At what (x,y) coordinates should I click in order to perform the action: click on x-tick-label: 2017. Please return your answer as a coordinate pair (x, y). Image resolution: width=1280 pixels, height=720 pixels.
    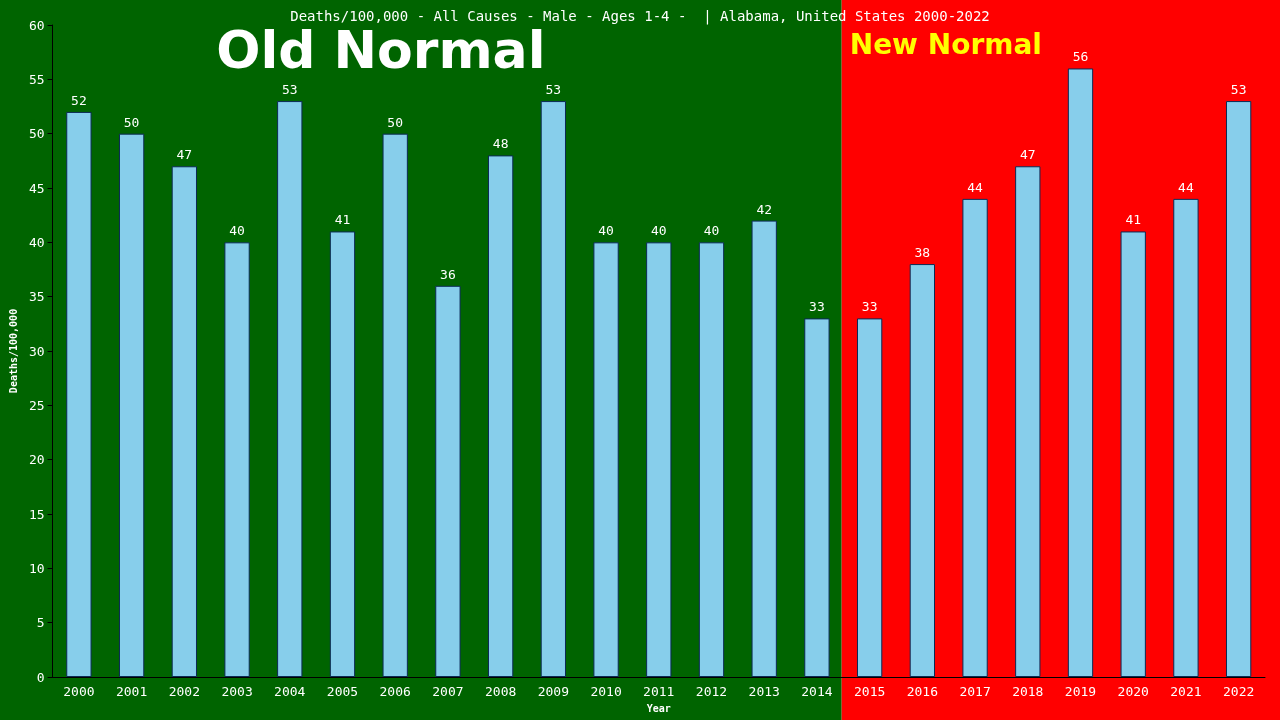
    Looking at the image, I should click on (975, 691).